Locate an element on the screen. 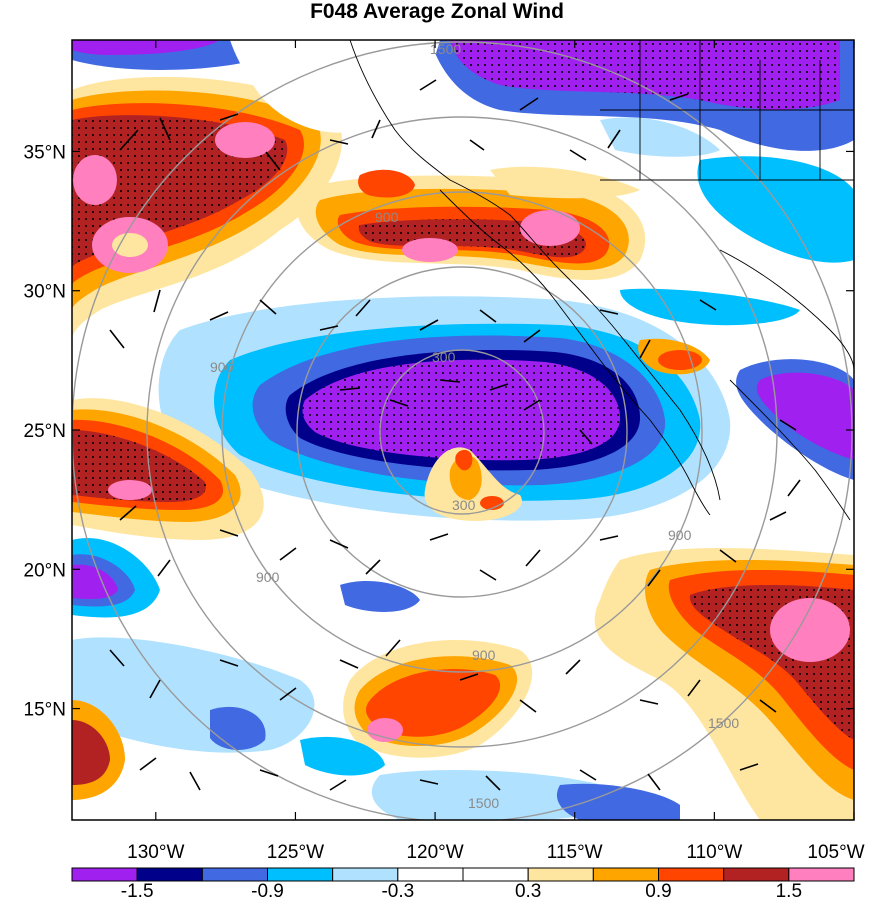 The height and width of the screenshot is (900, 874). lon-tick-label: 110°W is located at coordinates (714, 852).